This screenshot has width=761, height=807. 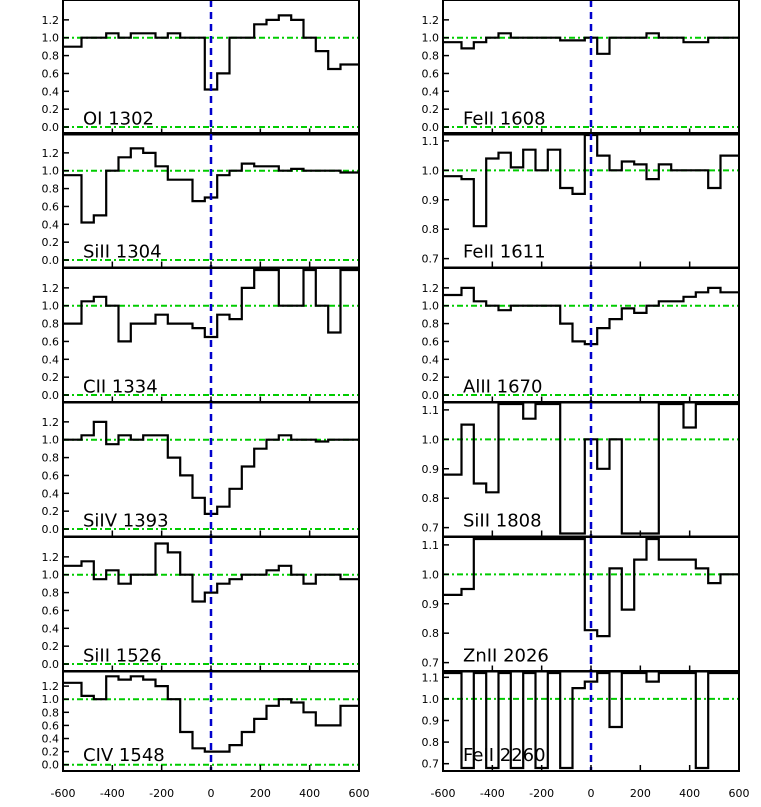 What do you see at coordinates (502, 387) in the screenshot?
I see `transition-label: AlII 1670` at bounding box center [502, 387].